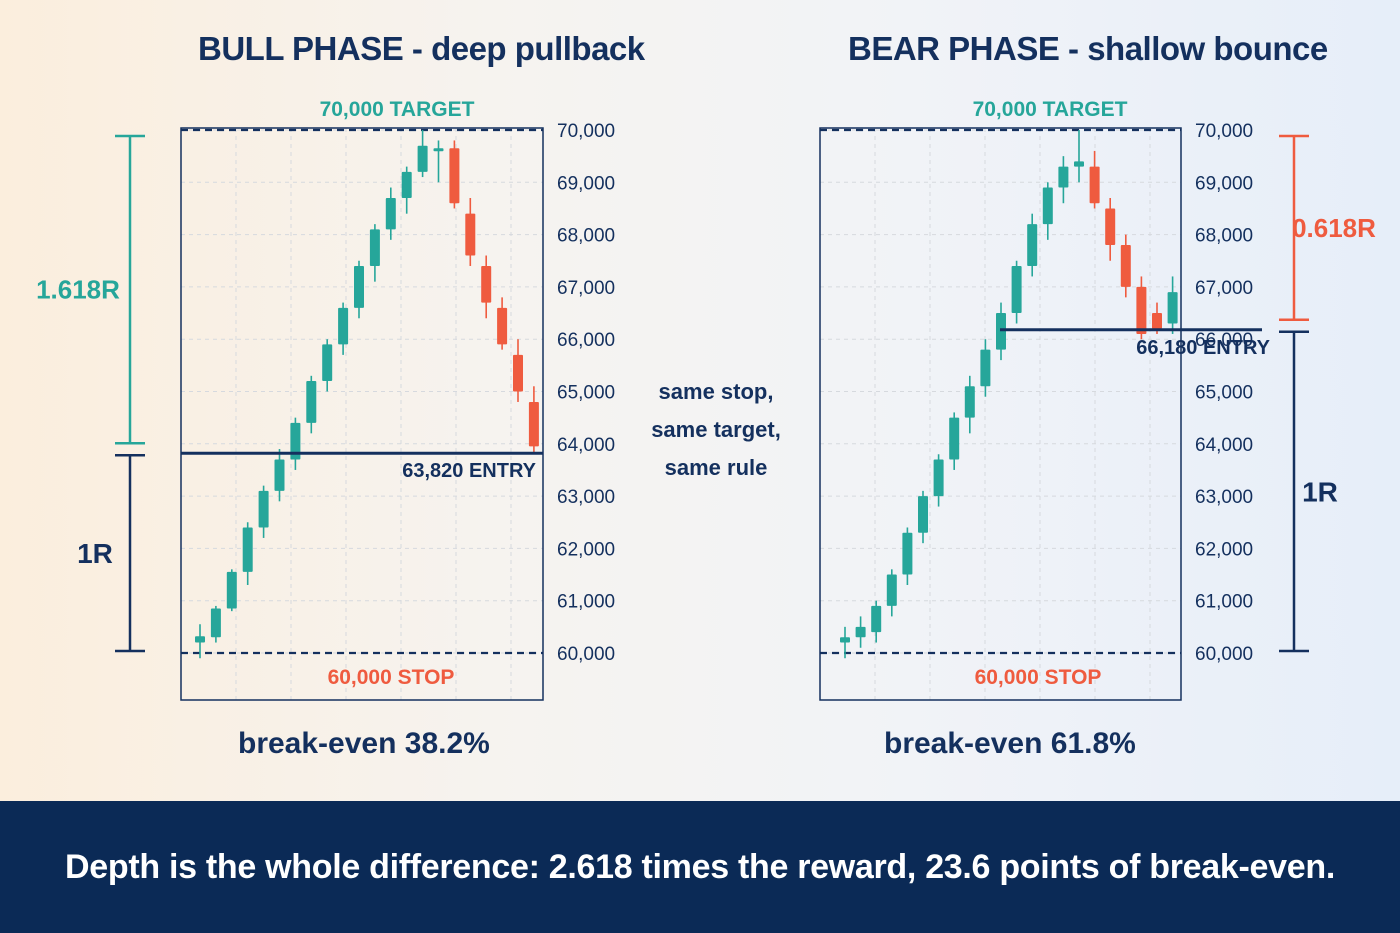 The height and width of the screenshot is (933, 1400). What do you see at coordinates (716, 391) in the screenshot?
I see `center-note-line: same stop,` at bounding box center [716, 391].